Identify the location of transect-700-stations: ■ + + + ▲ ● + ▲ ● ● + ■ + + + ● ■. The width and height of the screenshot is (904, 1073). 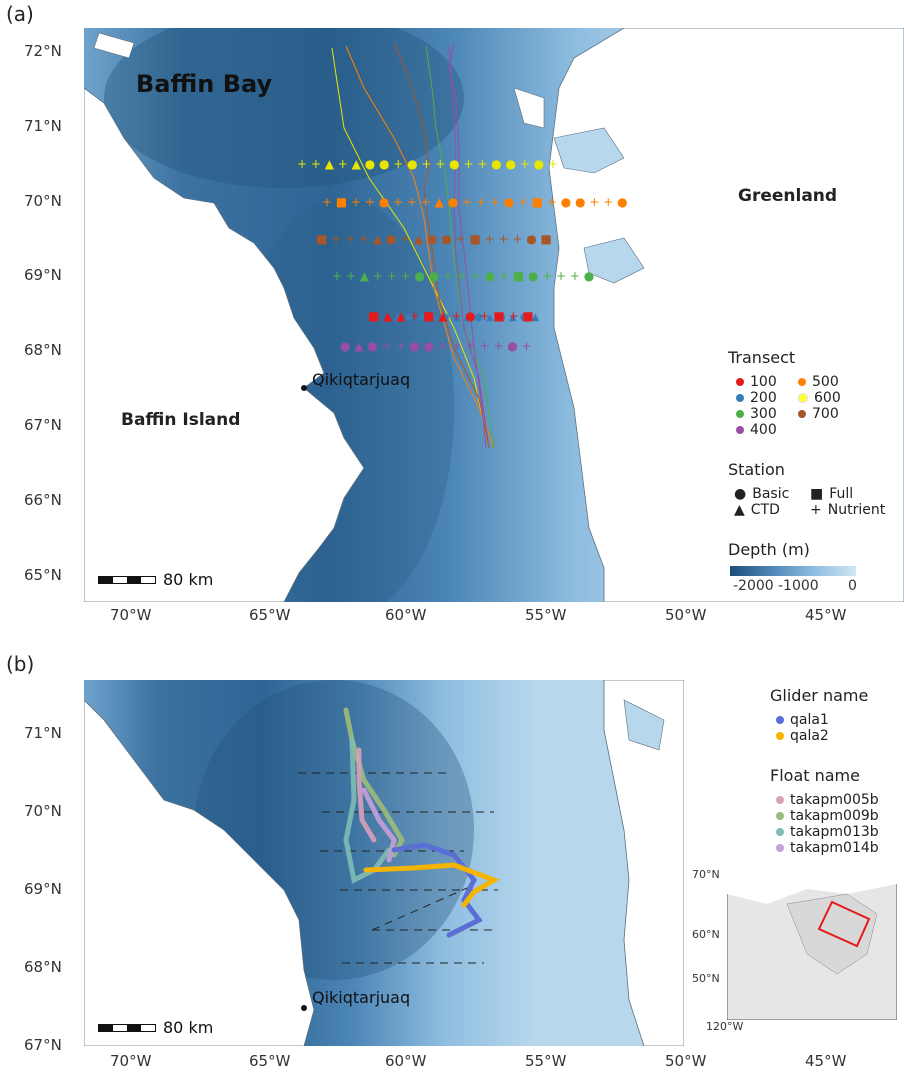
(434, 239).